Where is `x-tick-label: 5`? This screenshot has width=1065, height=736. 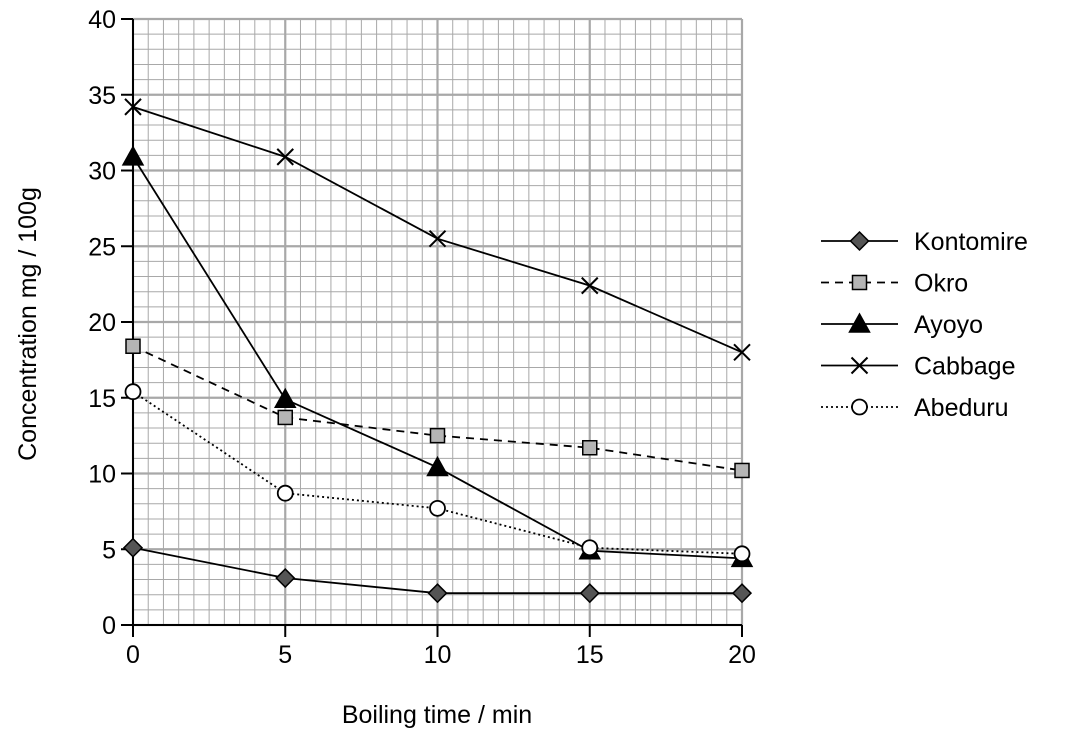
x-tick-label: 5 is located at coordinates (285, 655).